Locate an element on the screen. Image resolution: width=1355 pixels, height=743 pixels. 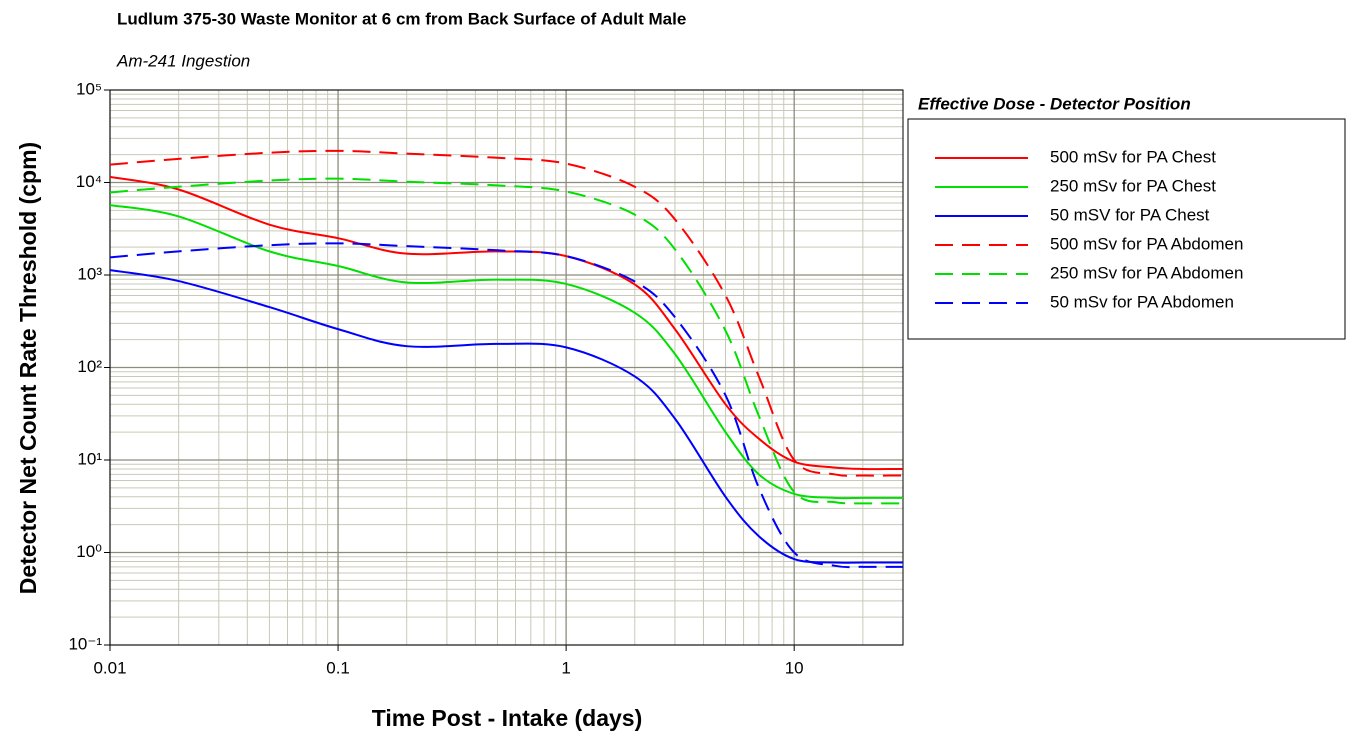
y-tick-label: 10² is located at coordinates (89, 366).